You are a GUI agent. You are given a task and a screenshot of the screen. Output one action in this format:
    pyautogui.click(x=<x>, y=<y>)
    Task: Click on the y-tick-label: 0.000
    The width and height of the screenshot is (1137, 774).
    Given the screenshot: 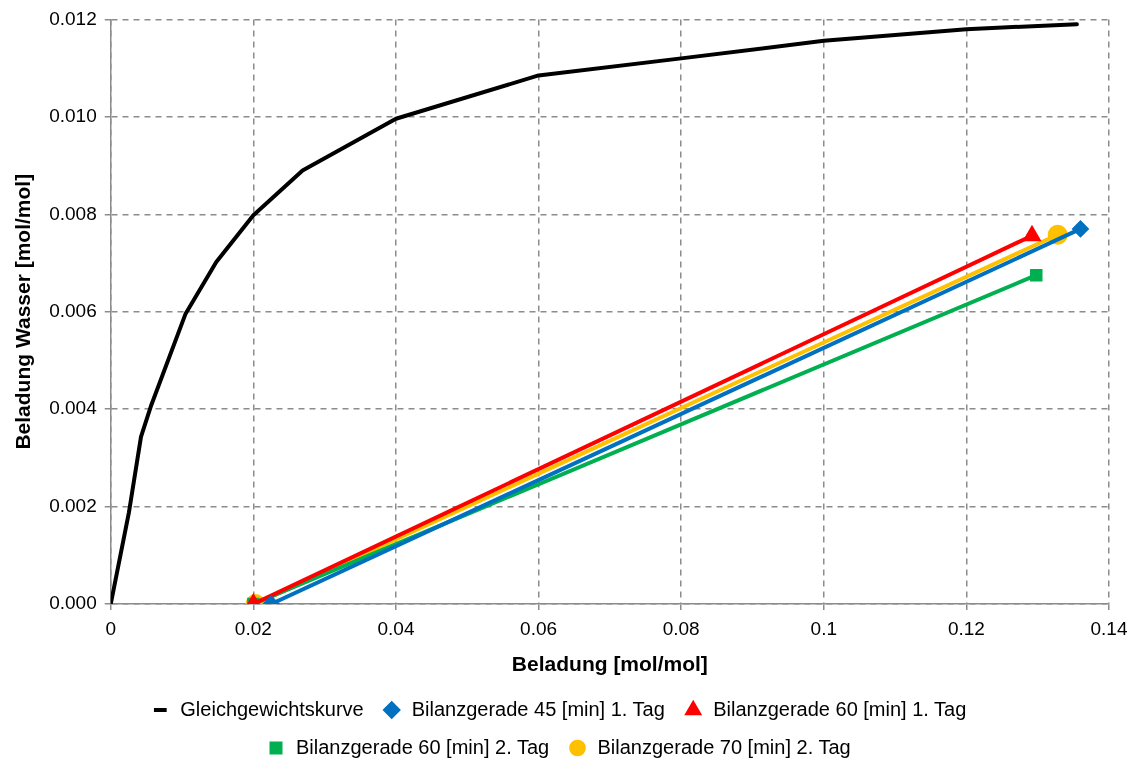 What is the action you would take?
    pyautogui.click(x=73, y=603)
    